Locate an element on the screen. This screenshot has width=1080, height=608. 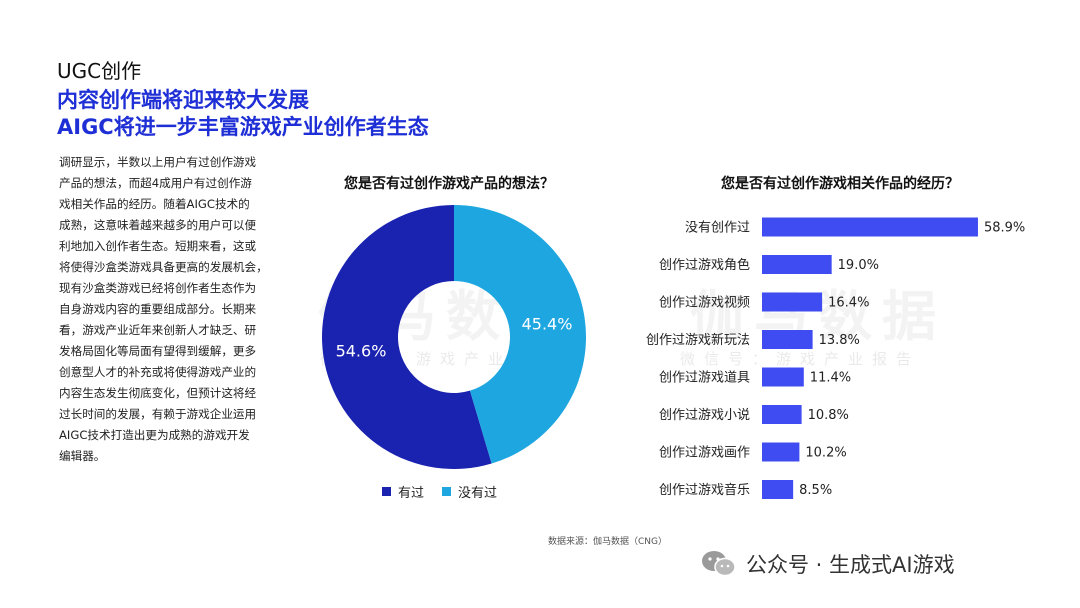
headline-line-2: AIGC将进一步丰富游戏产业创作者生态 is located at coordinates (243, 127).